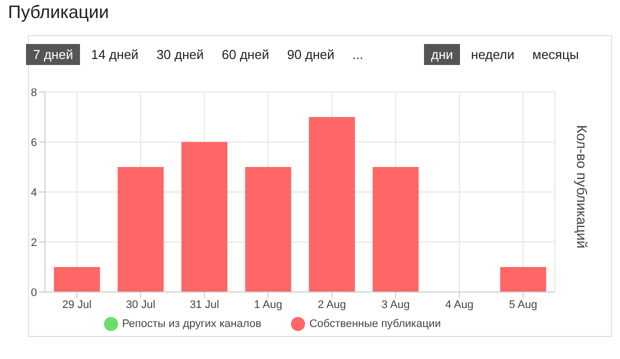 Image resolution: width=620 pixels, height=359 pixels. I want to click on x-tick-label: 1 Aug, so click(268, 304).